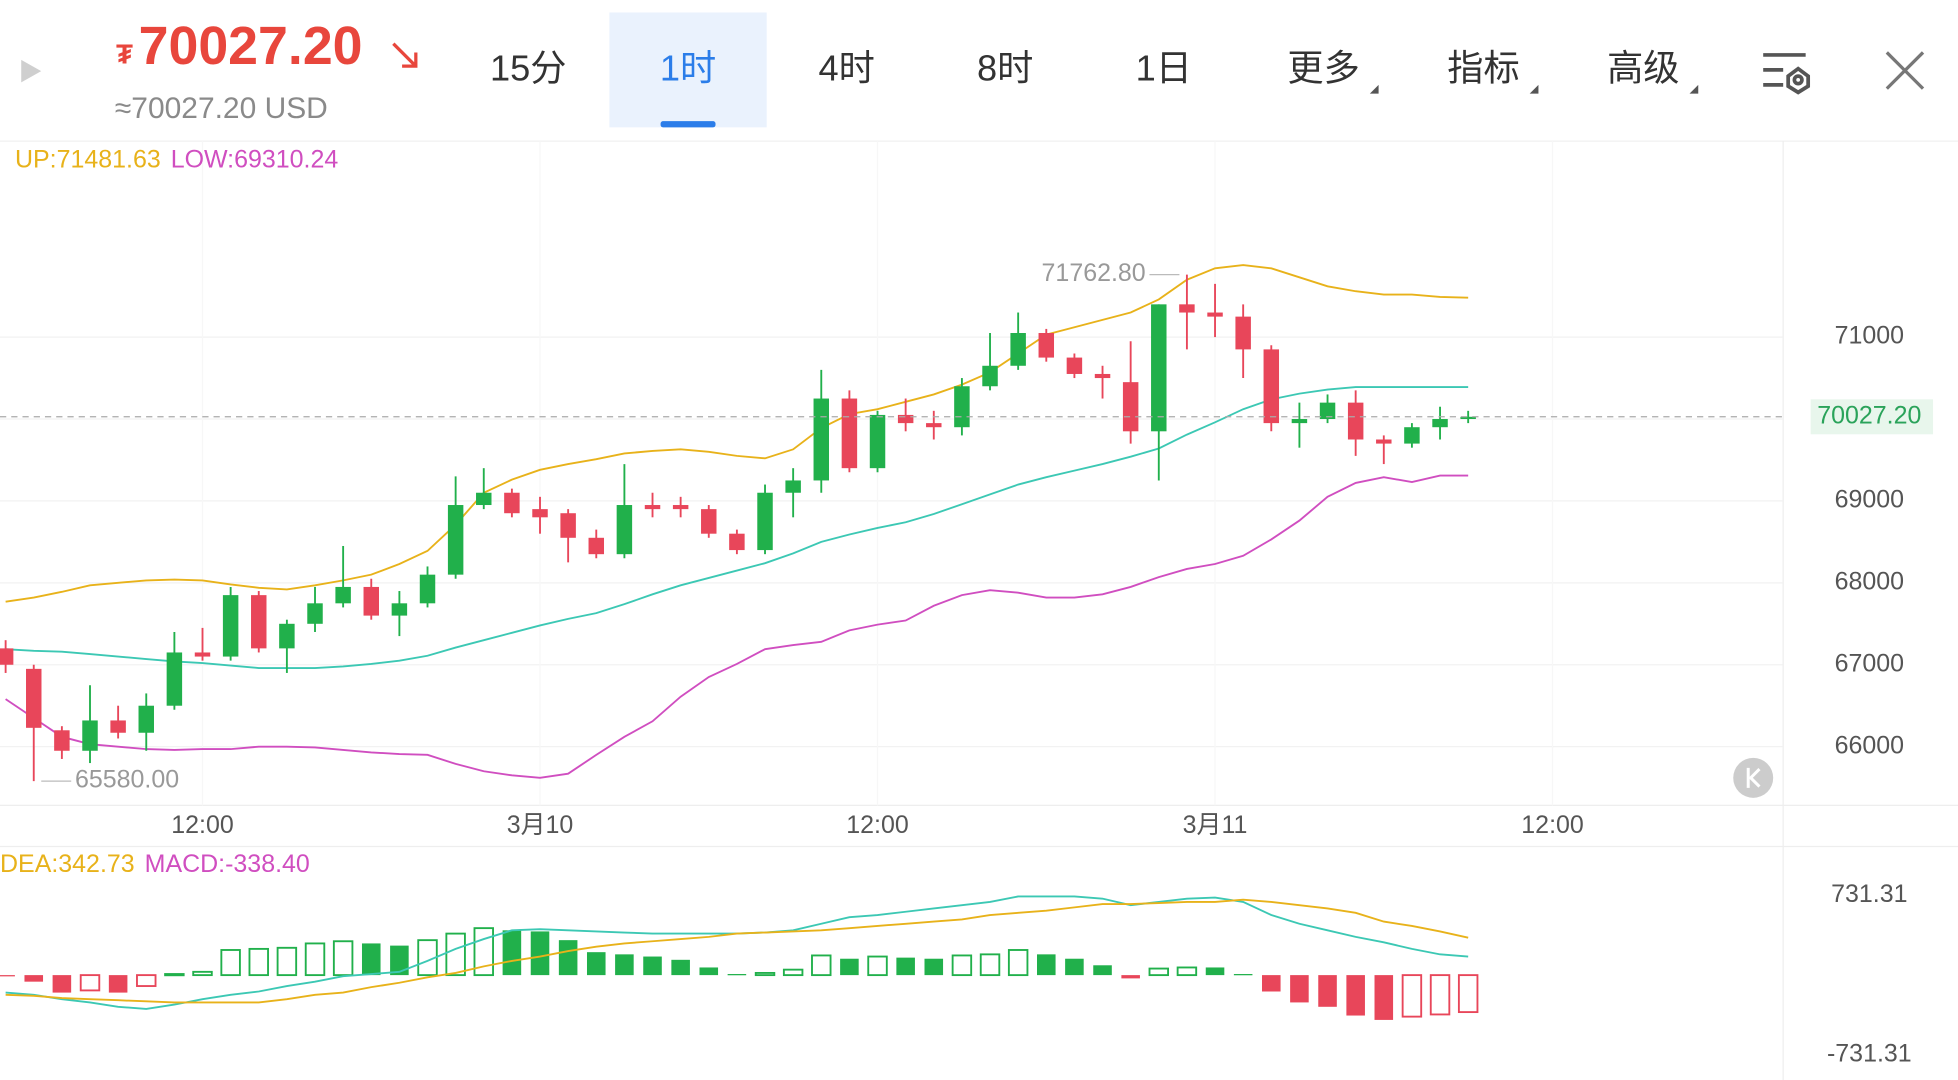  I want to click on scroll-latest-button, so click(1753, 777).